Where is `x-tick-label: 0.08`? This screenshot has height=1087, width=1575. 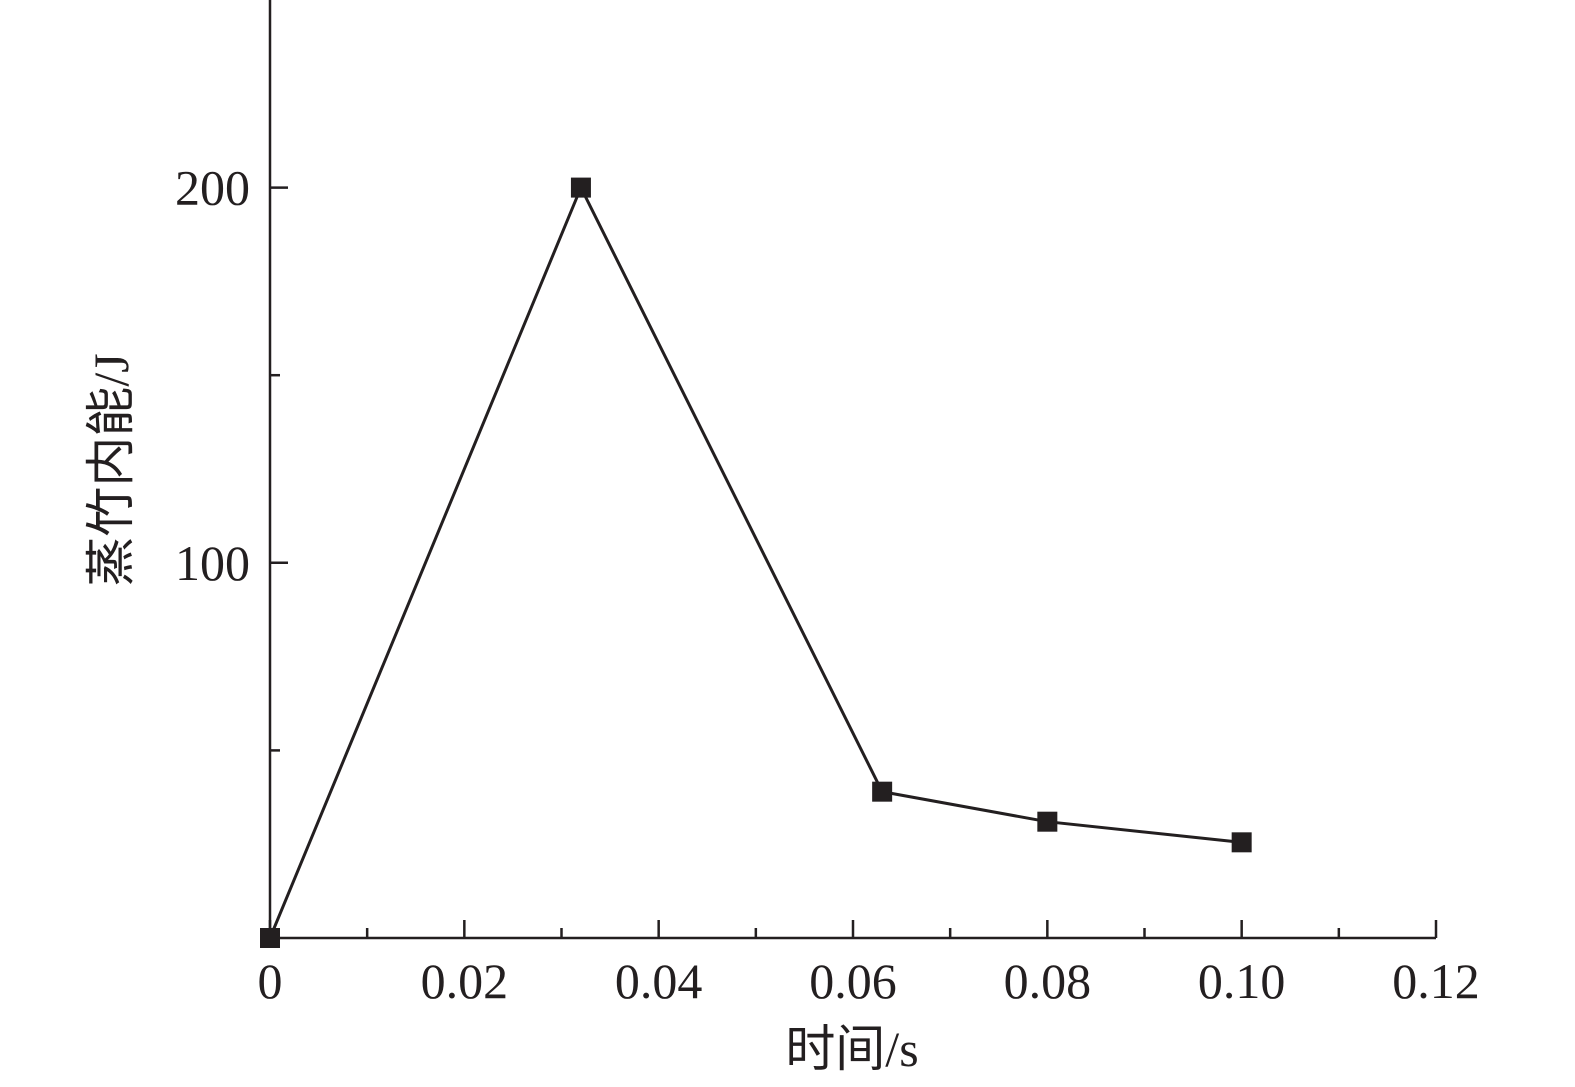
x-tick-label: 0.08 is located at coordinates (1048, 981).